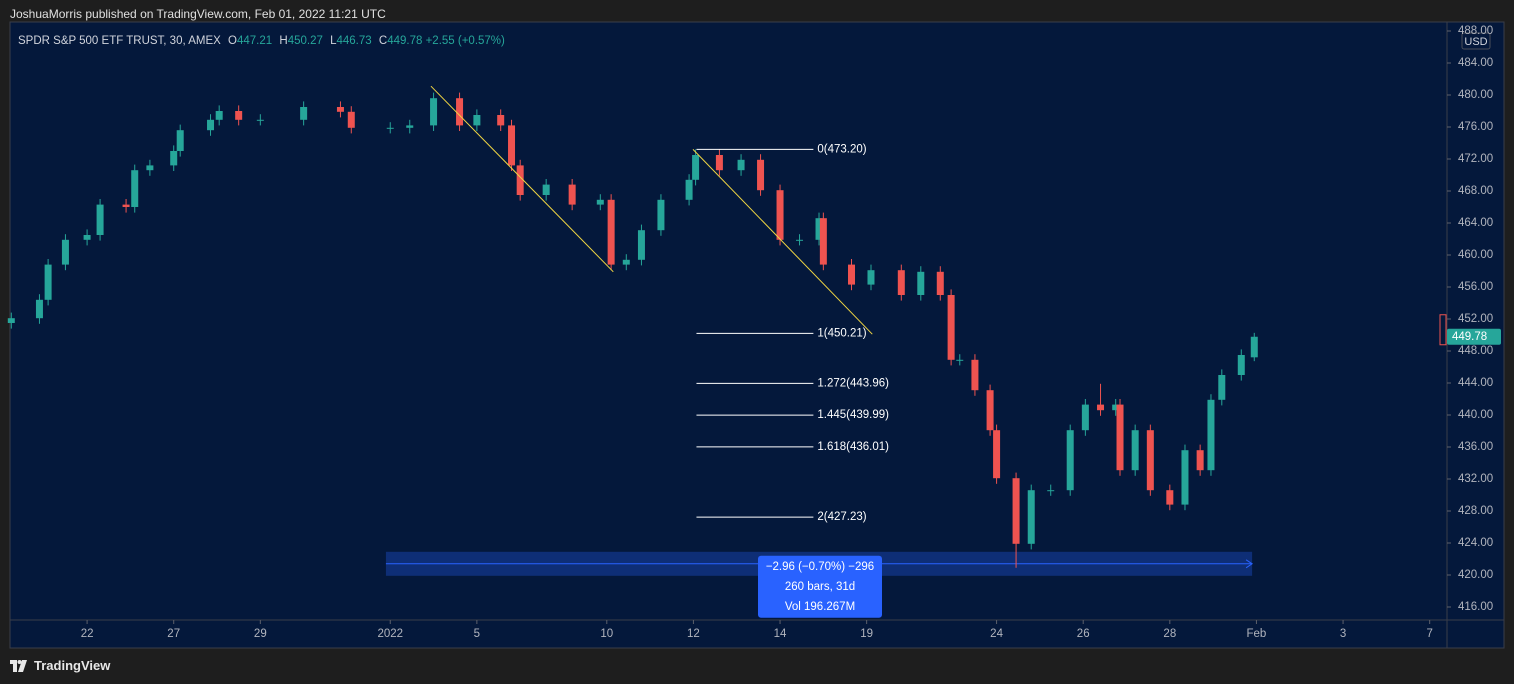  Describe the element at coordinates (1475, 511) in the screenshot. I see `y-tick-label: 428.00` at that location.